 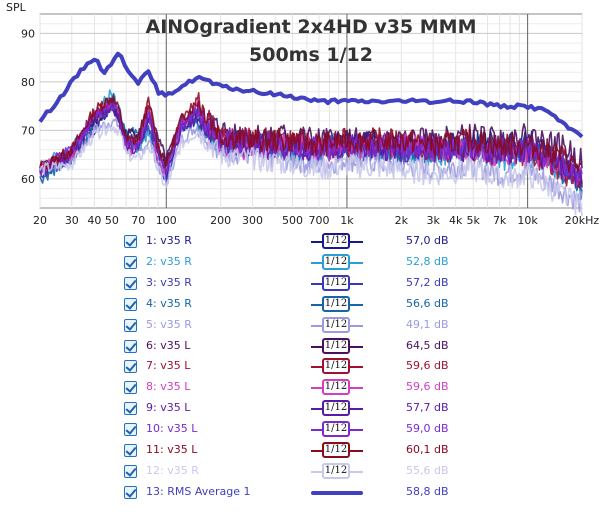 I want to click on legend-level-value: 58,8 dB, so click(x=427, y=491).